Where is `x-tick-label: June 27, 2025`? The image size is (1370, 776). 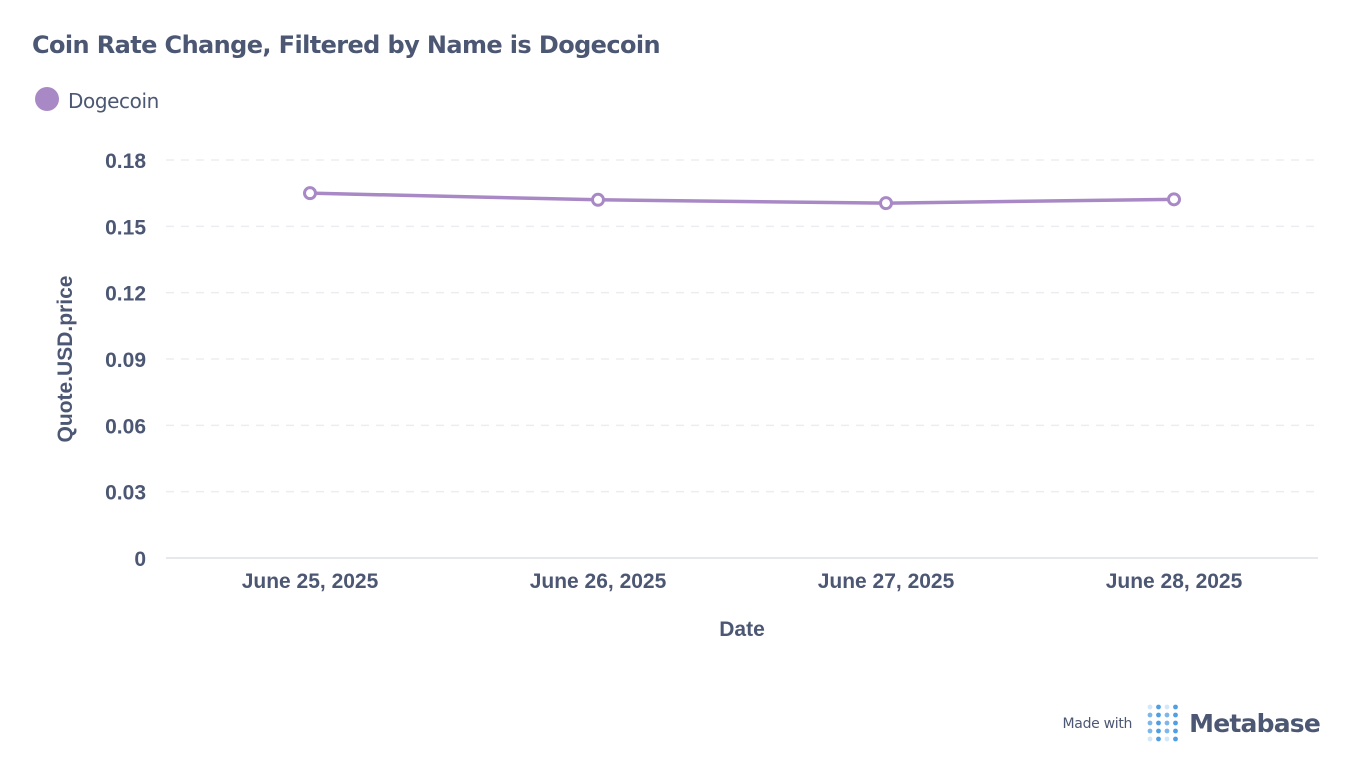
x-tick-label: June 27, 2025 is located at coordinates (886, 581).